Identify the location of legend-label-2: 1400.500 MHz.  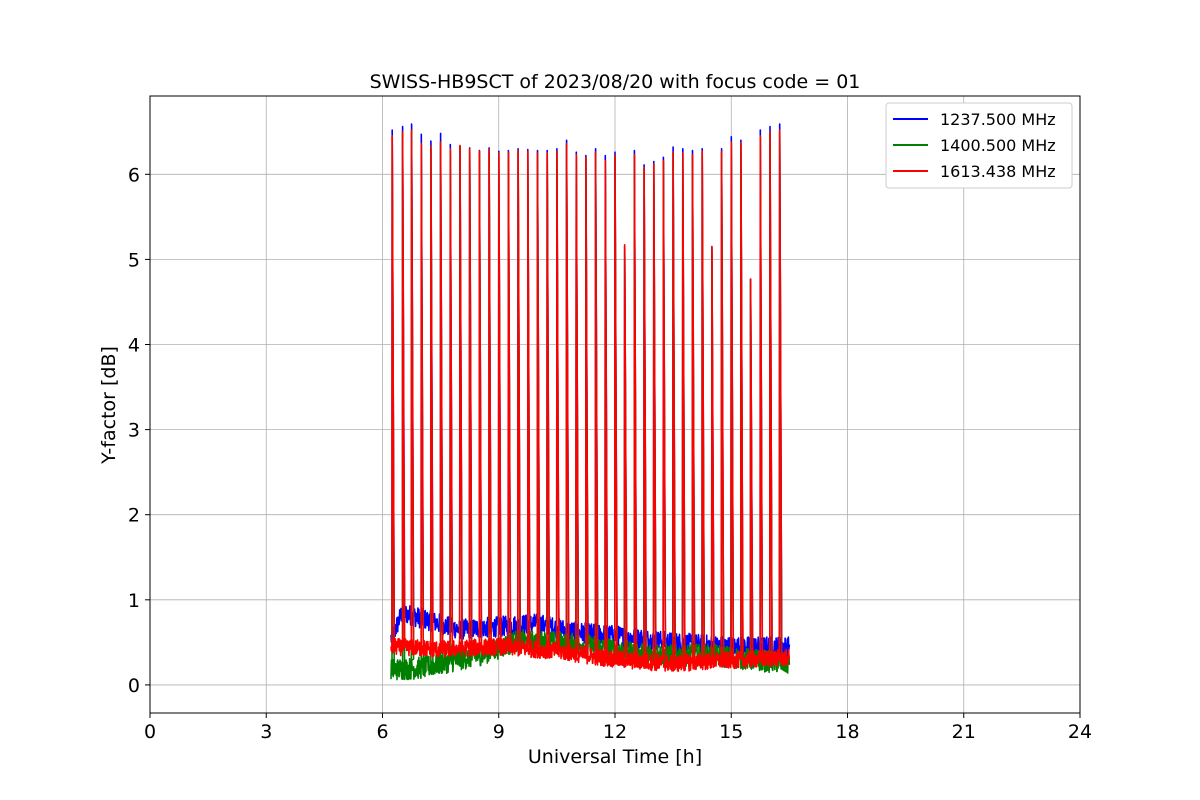
(998, 145).